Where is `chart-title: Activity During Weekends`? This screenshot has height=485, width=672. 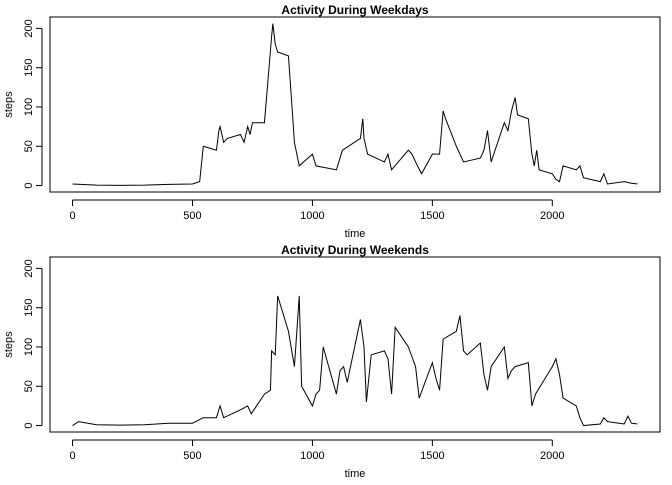
chart-title: Activity During Weekends is located at coordinates (355, 250).